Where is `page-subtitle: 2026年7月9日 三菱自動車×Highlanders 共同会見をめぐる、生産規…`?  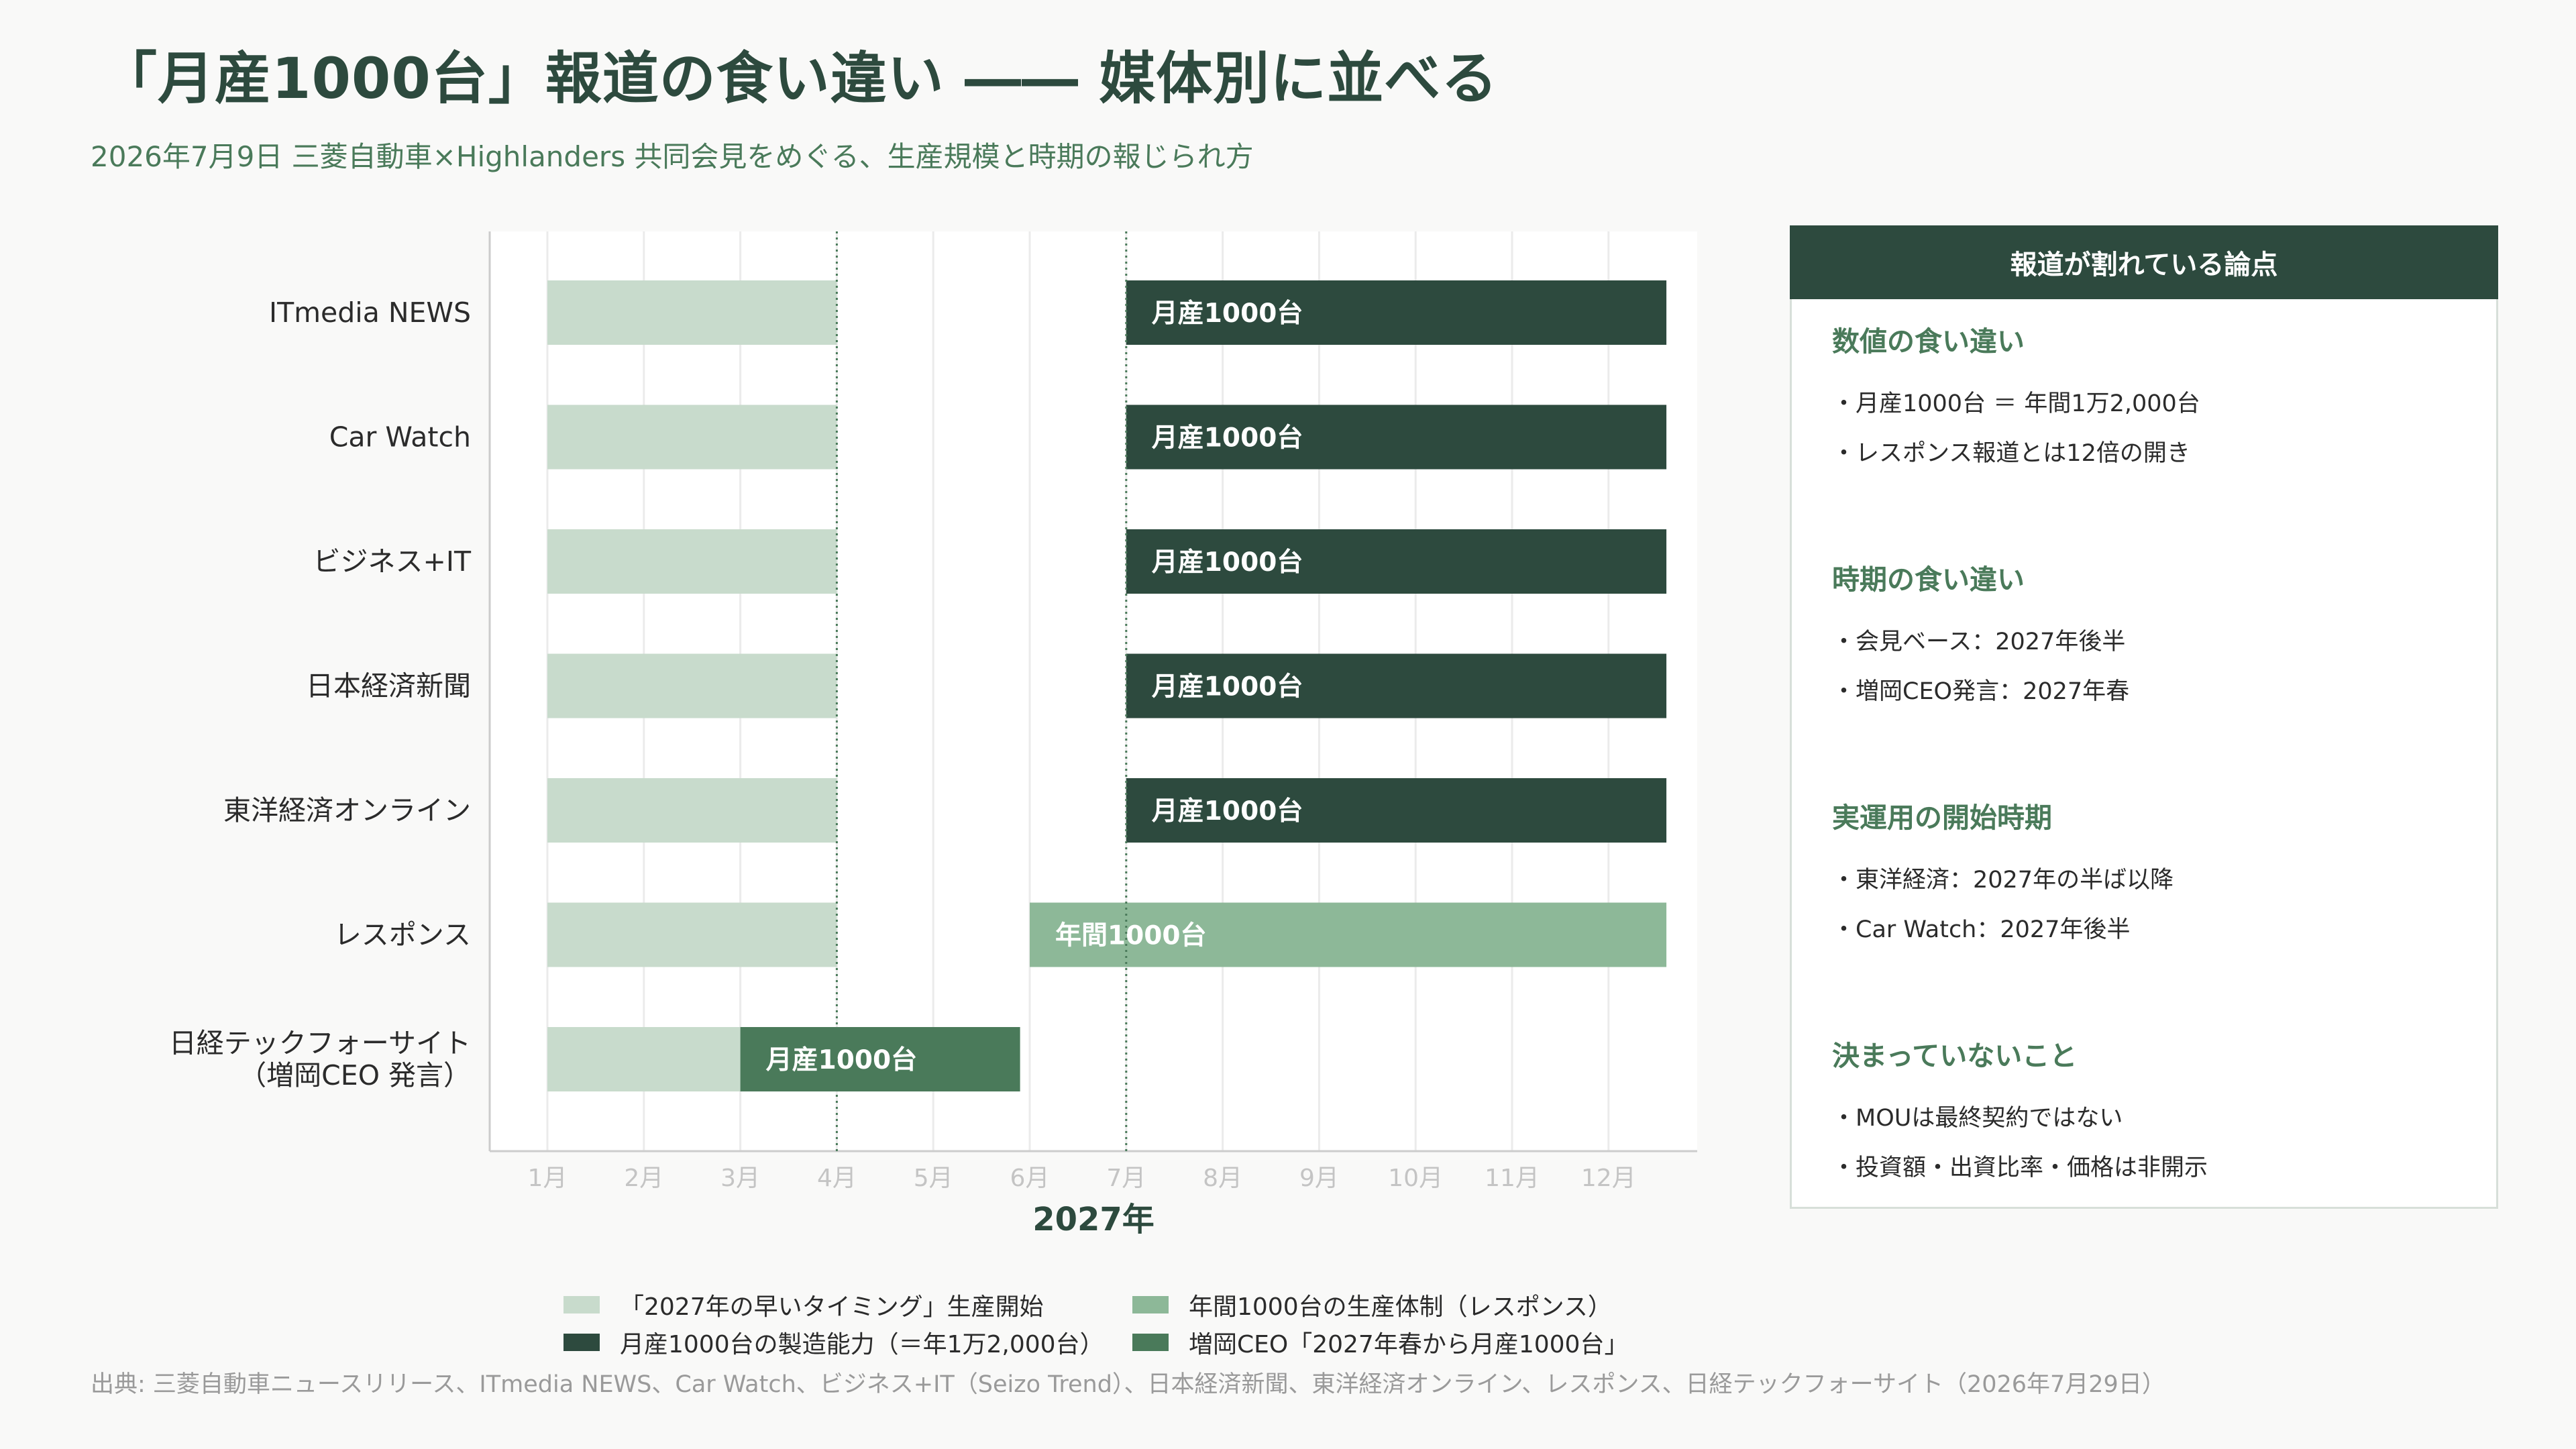 page-subtitle: 2026年7月9日 三菱自動車×Highlanders 共同会見をめぐる、生産規… is located at coordinates (672, 156).